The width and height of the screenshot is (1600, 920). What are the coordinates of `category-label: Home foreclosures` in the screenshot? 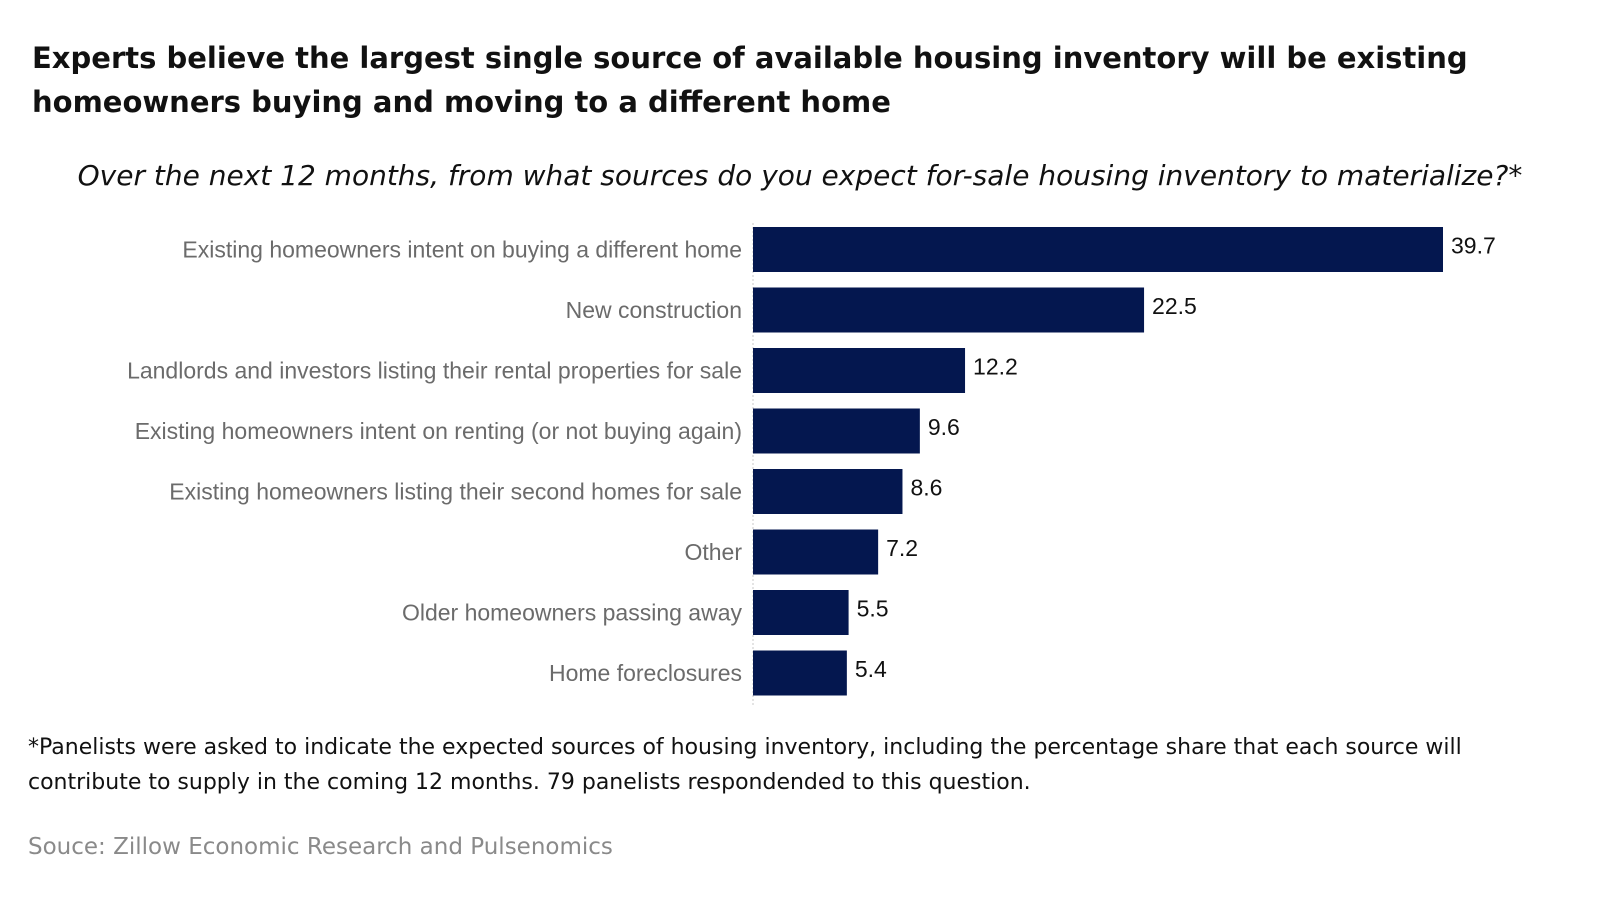 It's located at (645, 673).